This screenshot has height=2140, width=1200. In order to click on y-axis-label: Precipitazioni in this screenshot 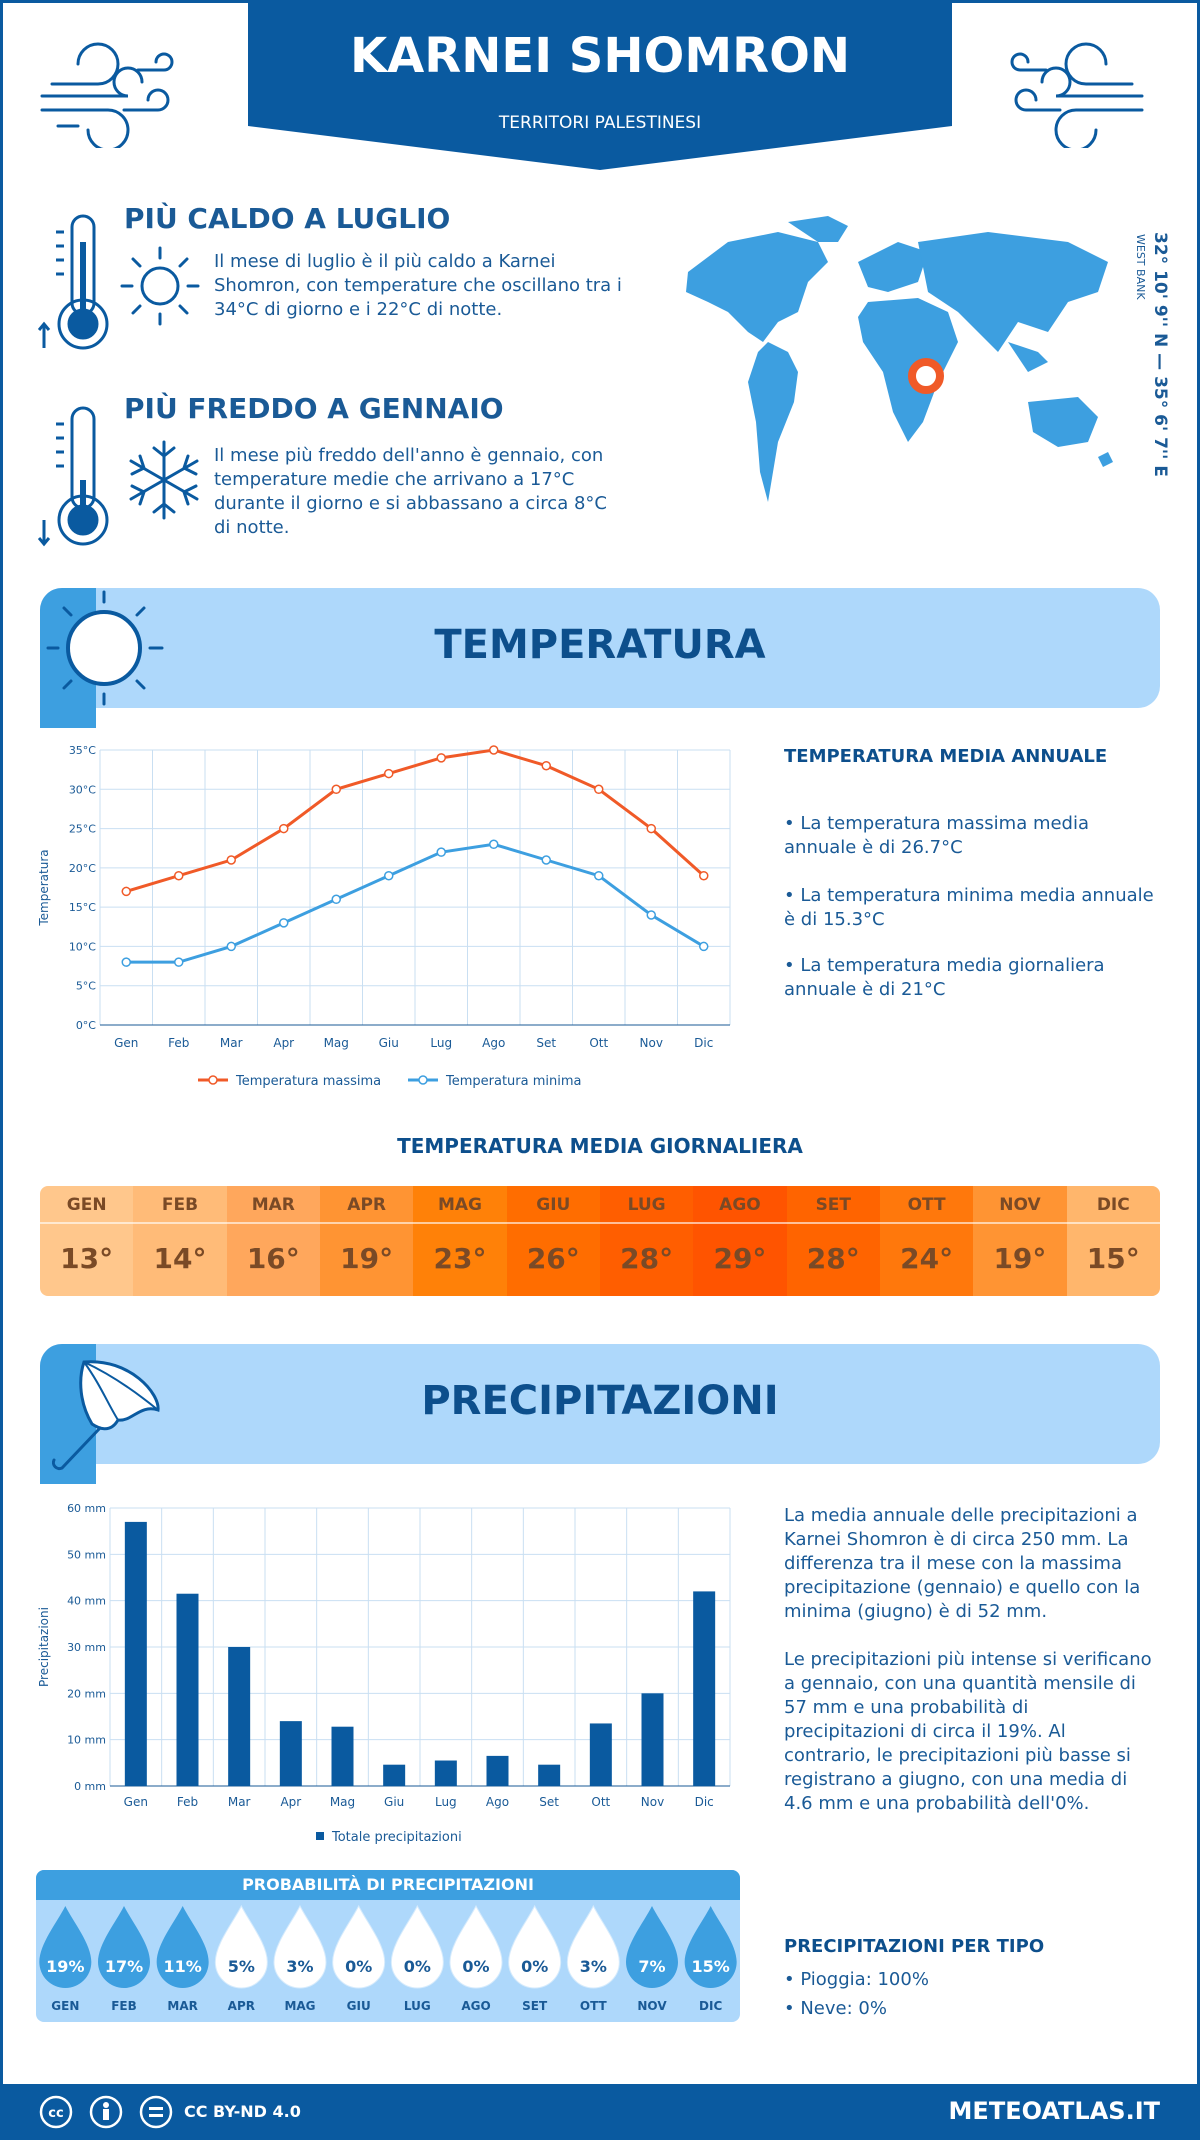, I will do `click(44, 1647)`.